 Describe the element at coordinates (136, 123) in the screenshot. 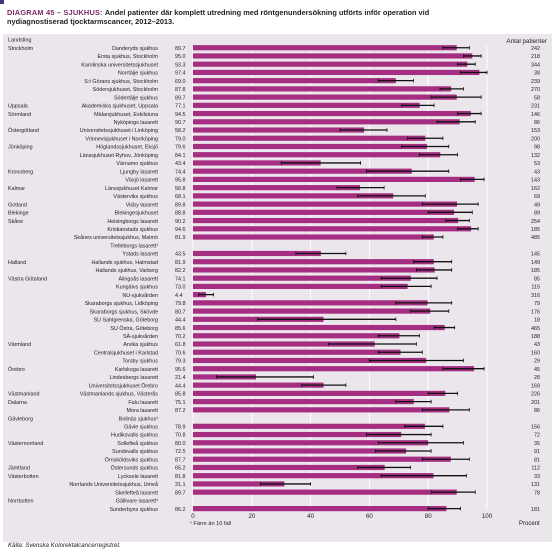

I see `hospital-label: Nyköpings lasarett` at that location.